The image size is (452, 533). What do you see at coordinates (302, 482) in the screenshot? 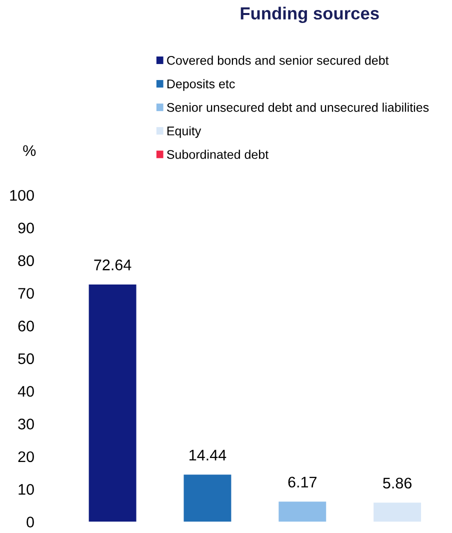
I see `data-label: 6.17` at bounding box center [302, 482].